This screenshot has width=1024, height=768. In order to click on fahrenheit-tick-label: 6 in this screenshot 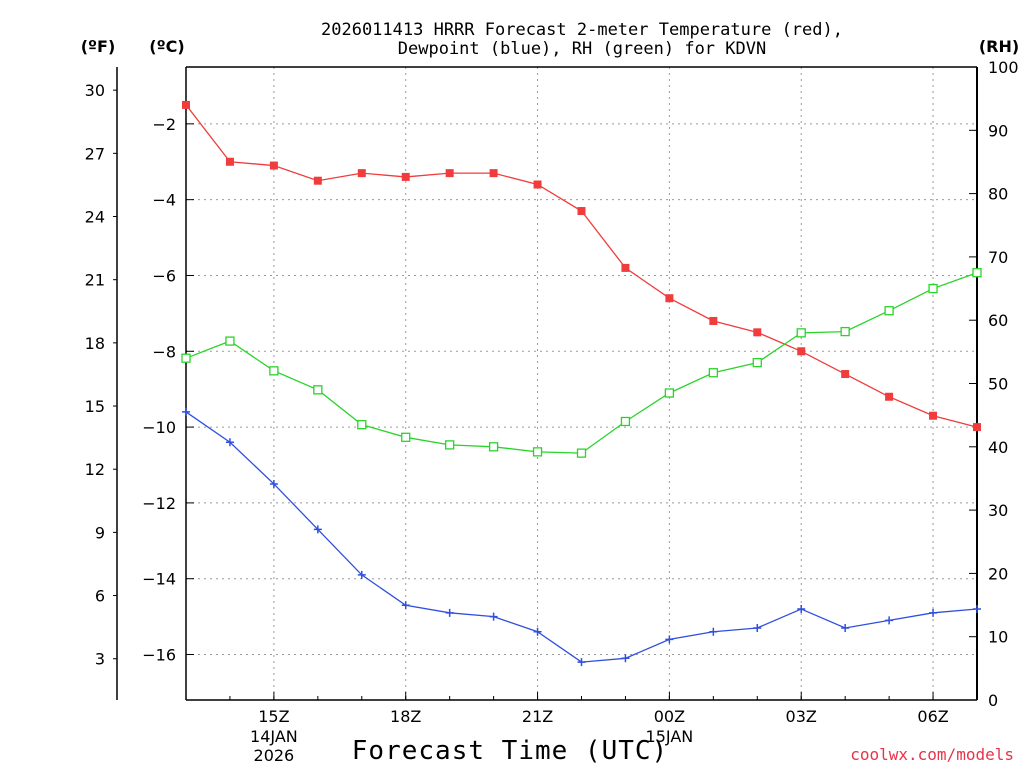, I will do `click(100, 596)`.